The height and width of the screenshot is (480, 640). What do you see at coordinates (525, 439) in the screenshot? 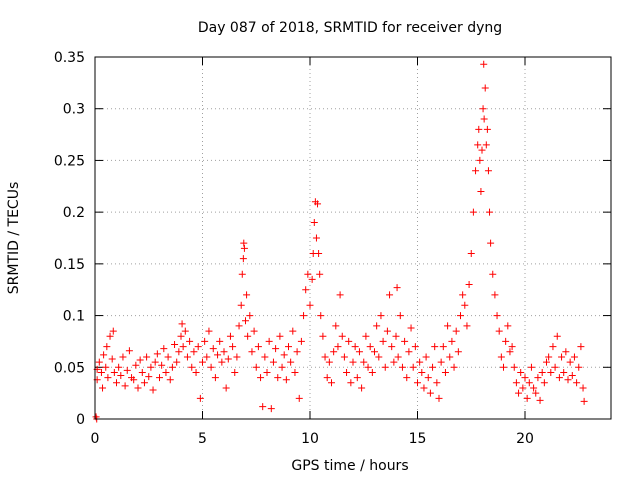
I see `x-tick-label: 20` at bounding box center [525, 439].